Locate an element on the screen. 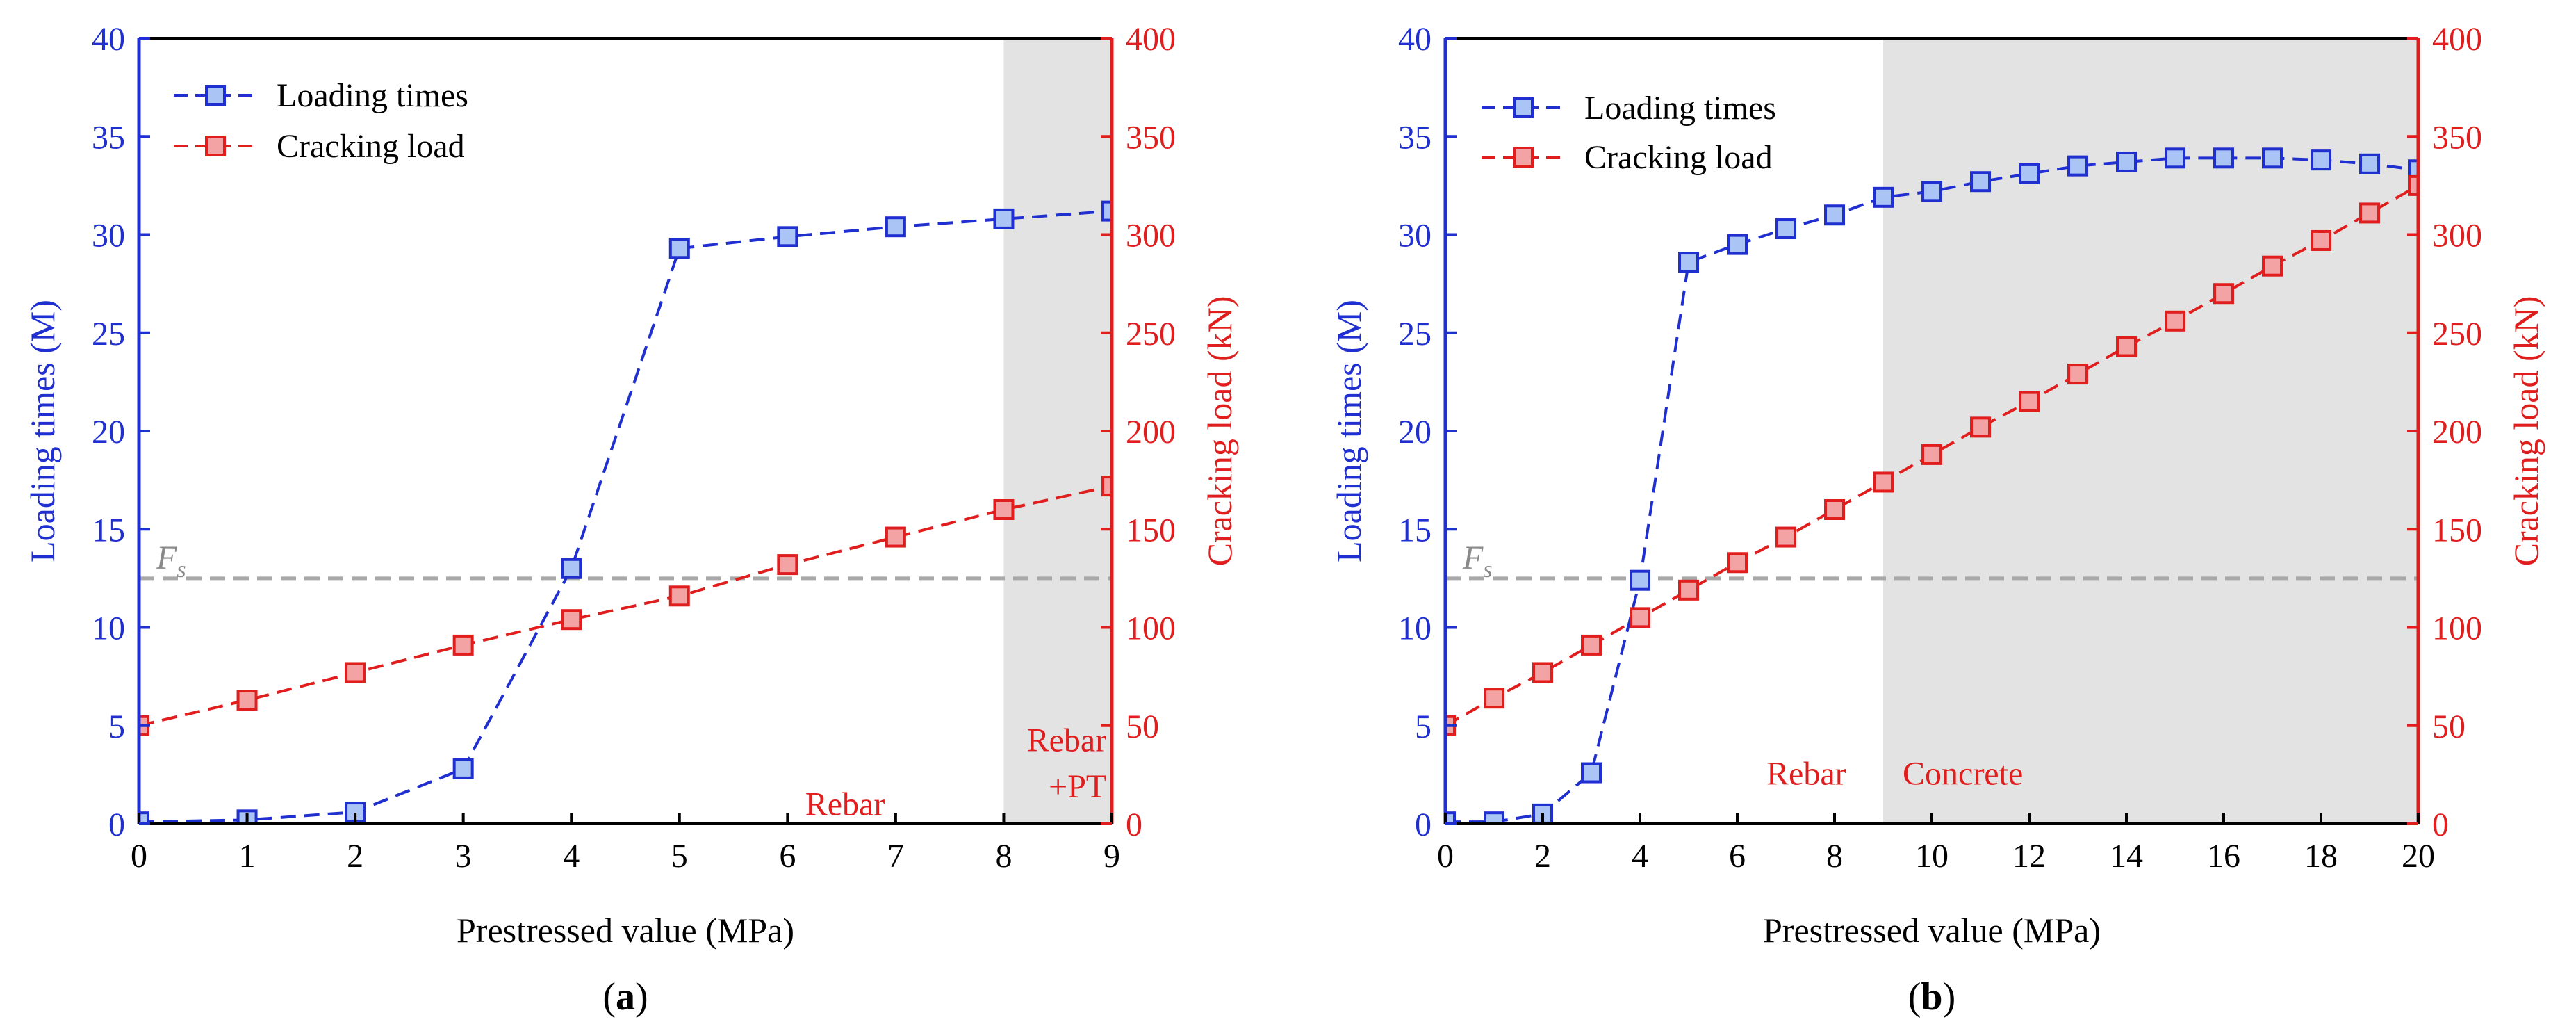 This screenshot has width=2576, height=1031. annotation-rebar: Rebar is located at coordinates (1806, 774).